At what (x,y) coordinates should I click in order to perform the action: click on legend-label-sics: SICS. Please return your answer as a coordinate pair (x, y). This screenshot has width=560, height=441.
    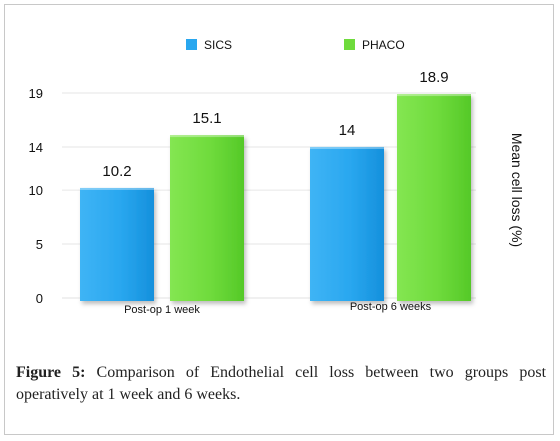
    Looking at the image, I should click on (218, 45).